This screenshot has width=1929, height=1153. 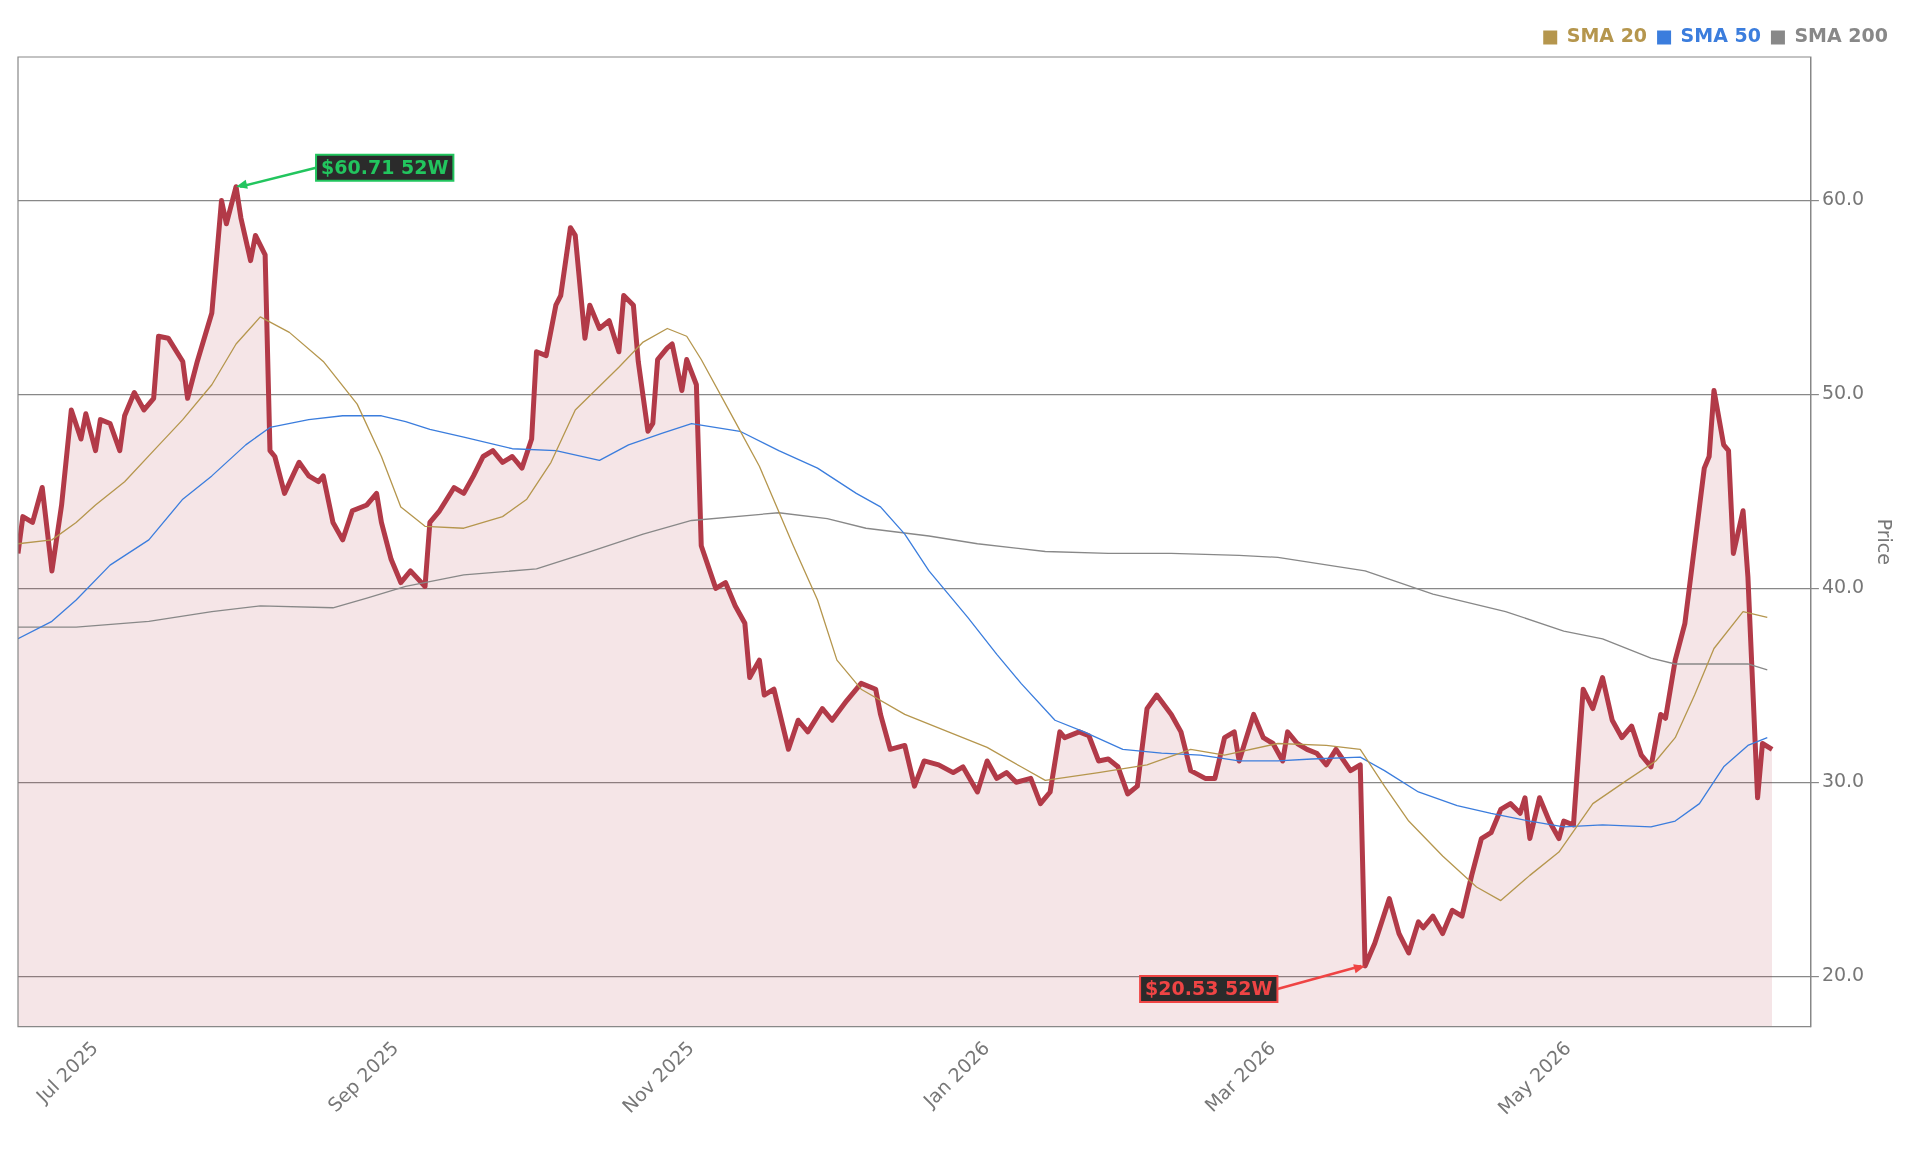 I want to click on y-tick-label: 20.0, so click(x=1843, y=974).